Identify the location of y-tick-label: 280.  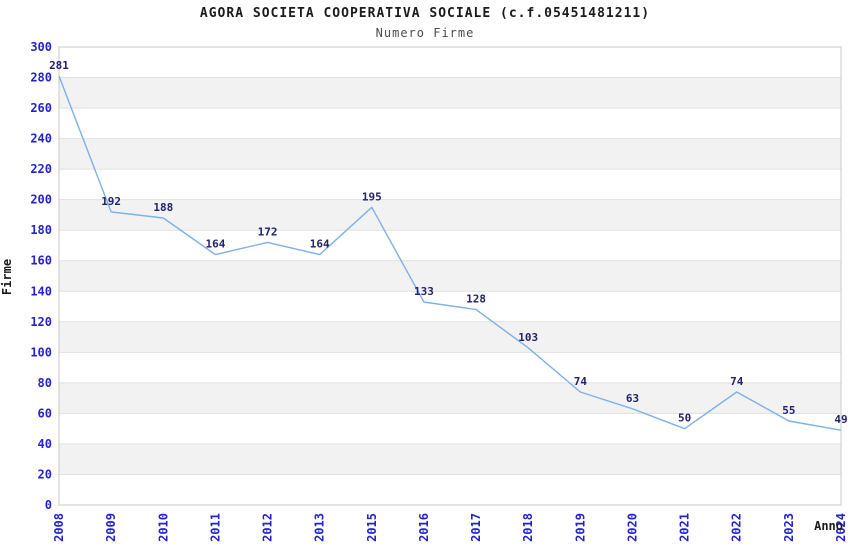
(41, 78).